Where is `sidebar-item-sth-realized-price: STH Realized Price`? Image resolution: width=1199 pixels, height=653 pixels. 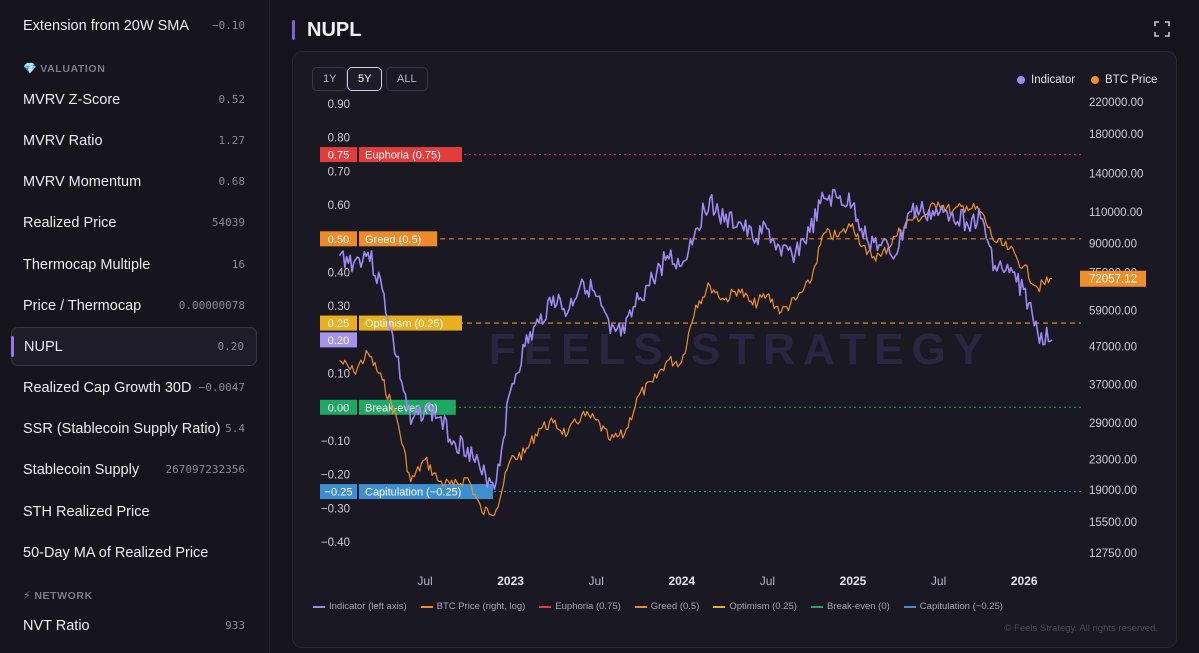
sidebar-item-sth-realized-price: STH Realized Price is located at coordinates (134, 511).